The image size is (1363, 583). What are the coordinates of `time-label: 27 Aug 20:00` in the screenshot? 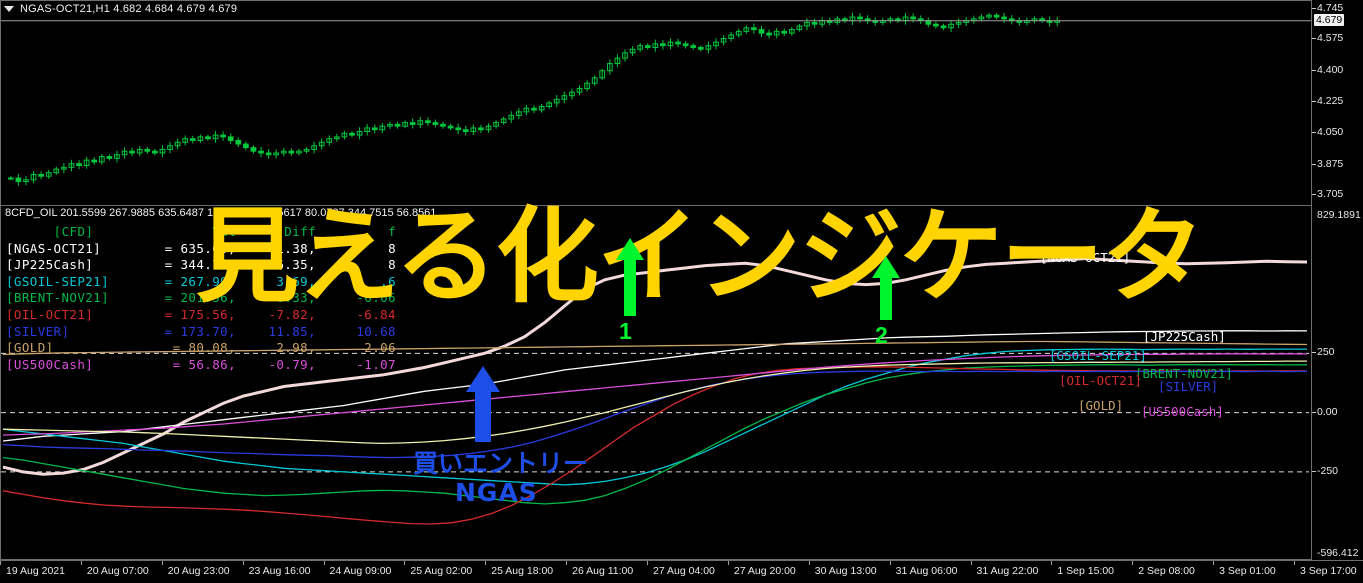 It's located at (761, 569).